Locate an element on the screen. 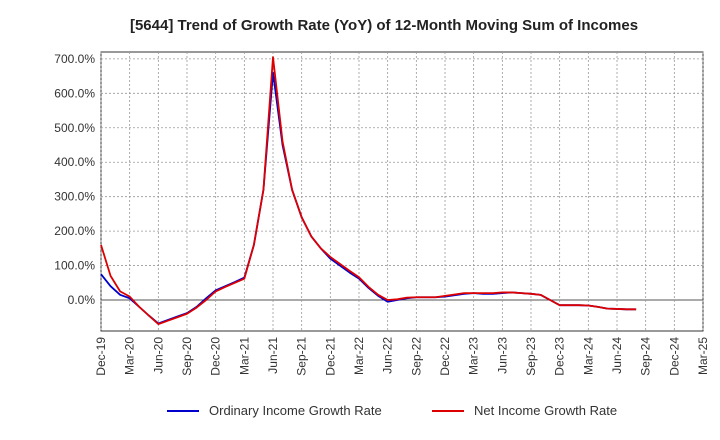 This screenshot has height=440, width=720. x-tick-label: Dec-23 is located at coordinates (560, 356).